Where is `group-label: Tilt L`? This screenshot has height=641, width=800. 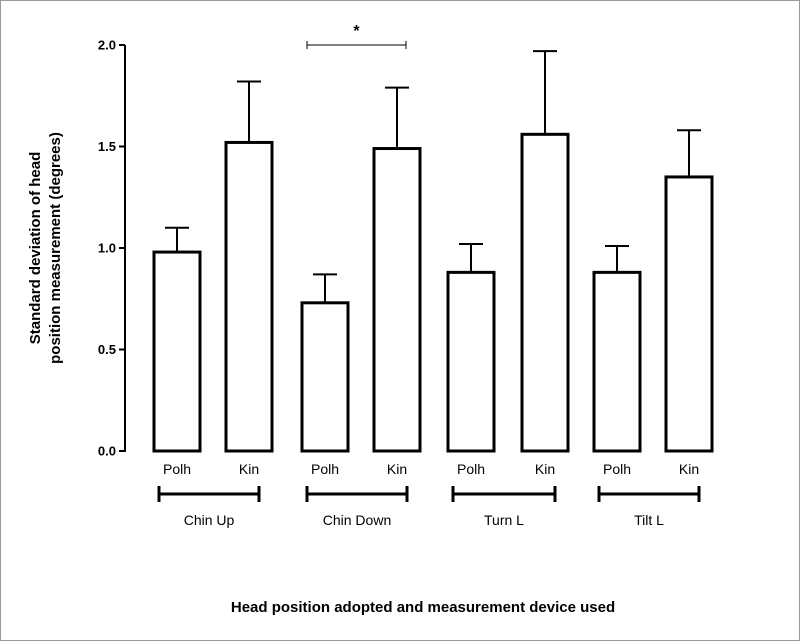
group-label: Tilt L is located at coordinates (649, 520).